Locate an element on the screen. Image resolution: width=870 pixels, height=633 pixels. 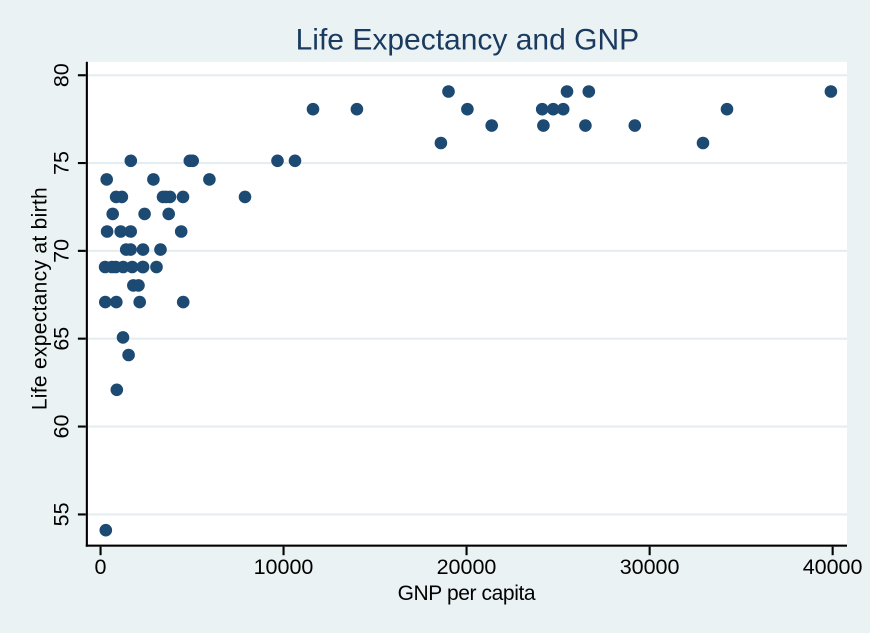
svg-text: 65 is located at coordinates (61, 339).